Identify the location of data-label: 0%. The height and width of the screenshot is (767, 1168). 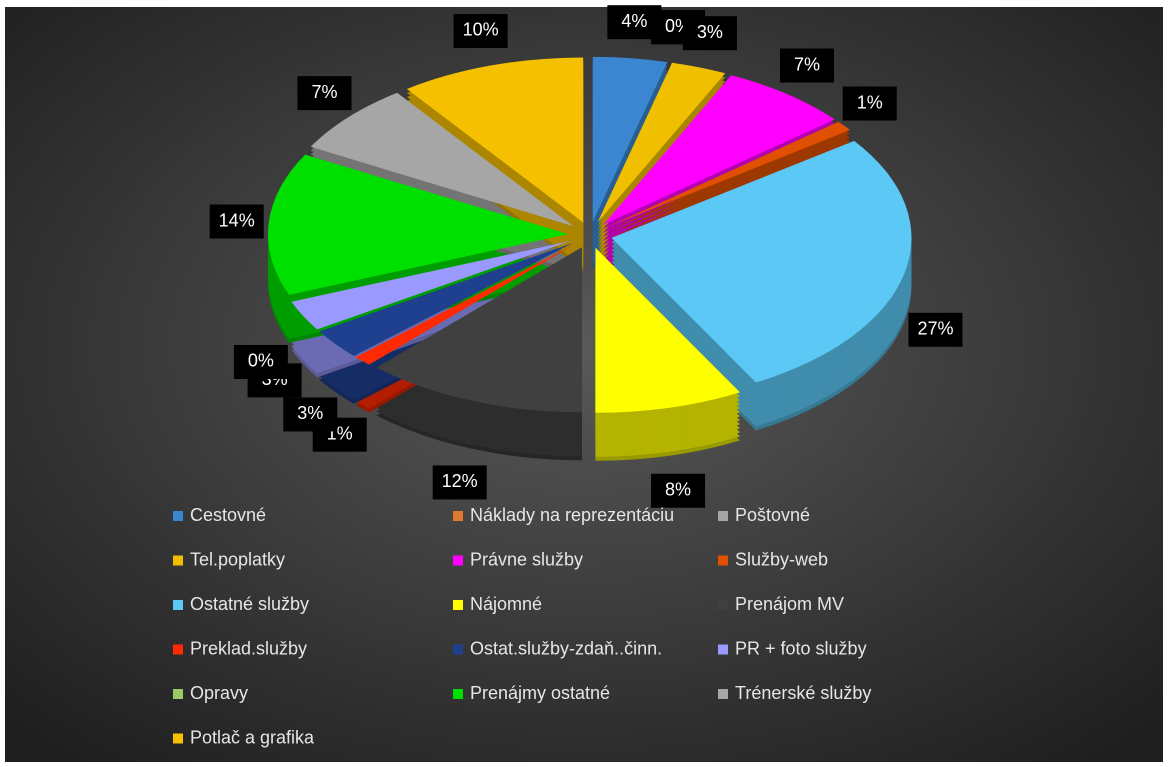
(261, 361).